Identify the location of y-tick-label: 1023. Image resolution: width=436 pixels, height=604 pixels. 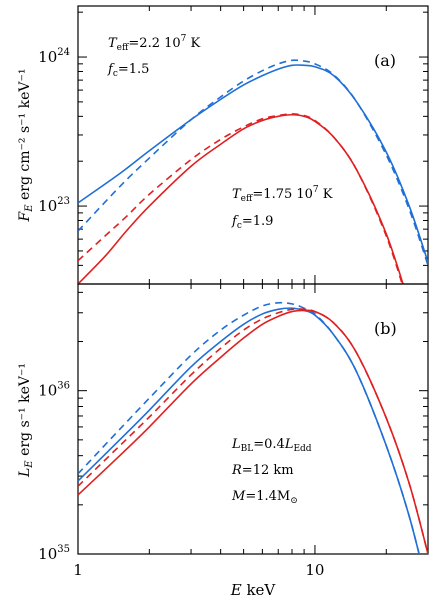
(54, 205).